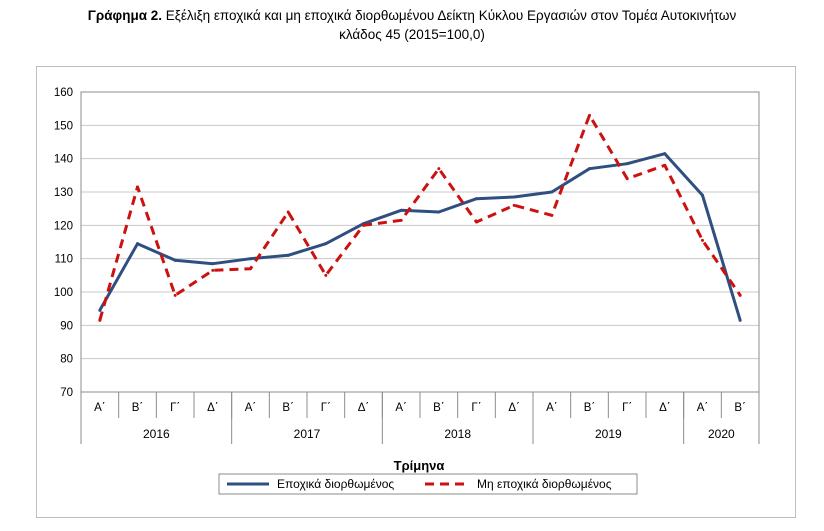  What do you see at coordinates (63, 126) in the screenshot?
I see `y-tick-label: 150` at bounding box center [63, 126].